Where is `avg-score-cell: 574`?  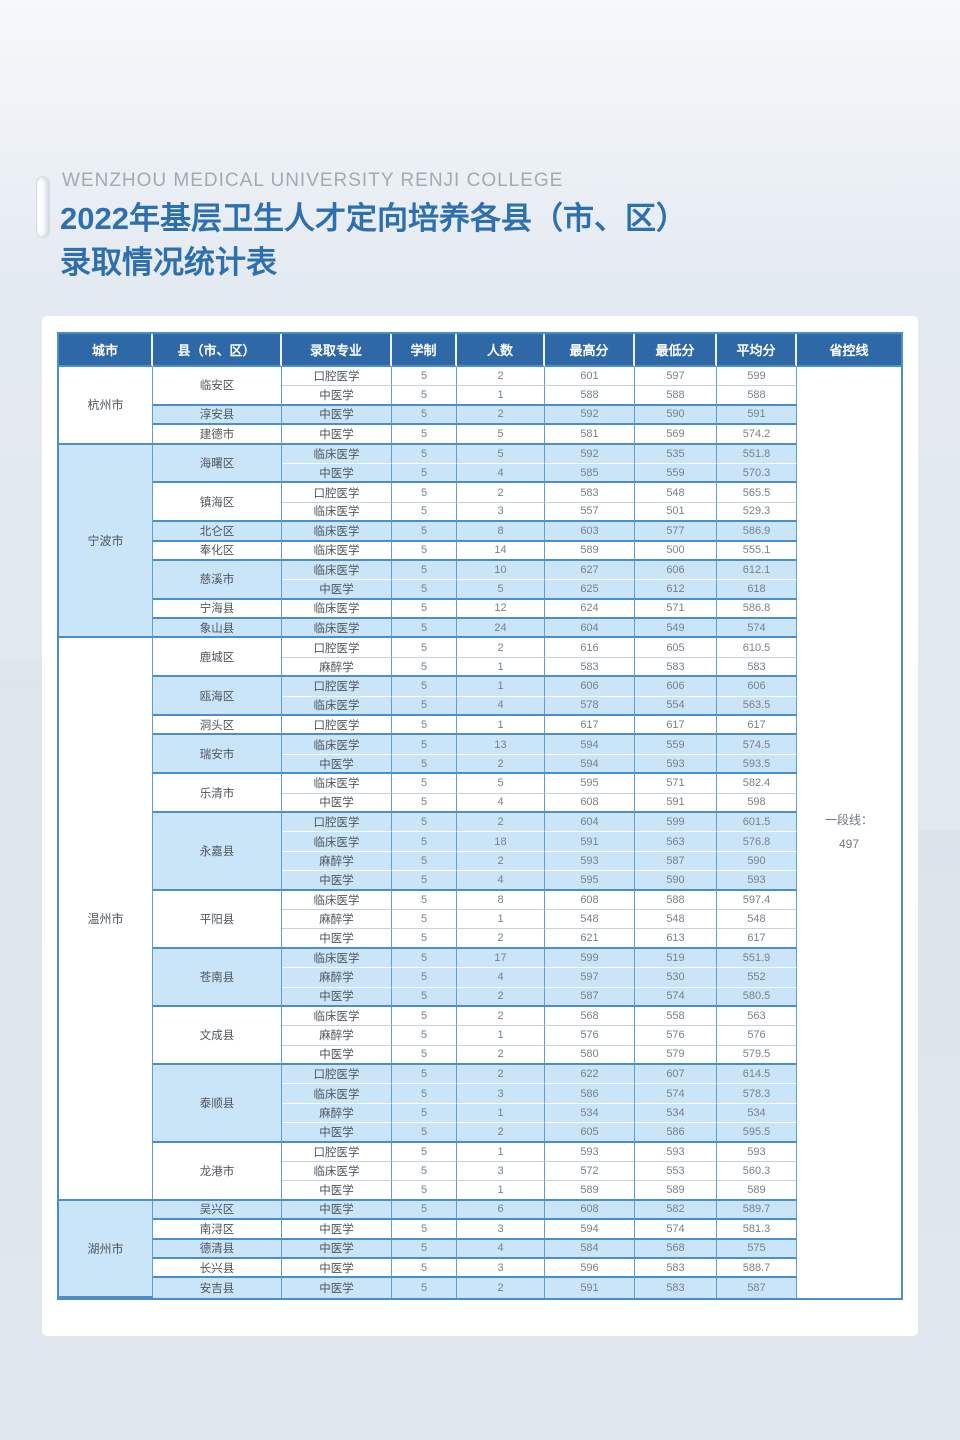 avg-score-cell: 574 is located at coordinates (757, 629).